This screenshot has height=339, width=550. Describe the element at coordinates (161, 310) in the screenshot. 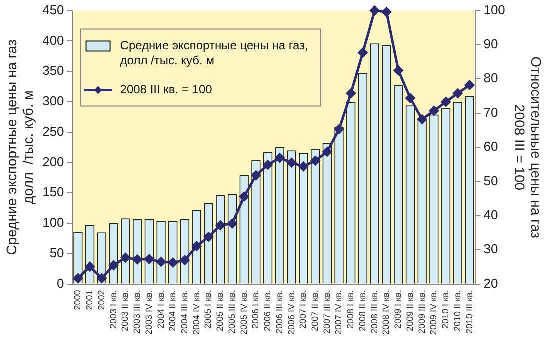

I see `x-tick-label: 2004 I кв.` at that location.